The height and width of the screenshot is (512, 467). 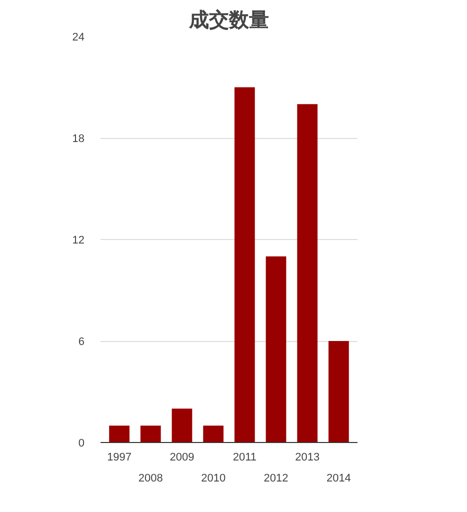 I want to click on x-tick-label: 2013, so click(x=307, y=458).